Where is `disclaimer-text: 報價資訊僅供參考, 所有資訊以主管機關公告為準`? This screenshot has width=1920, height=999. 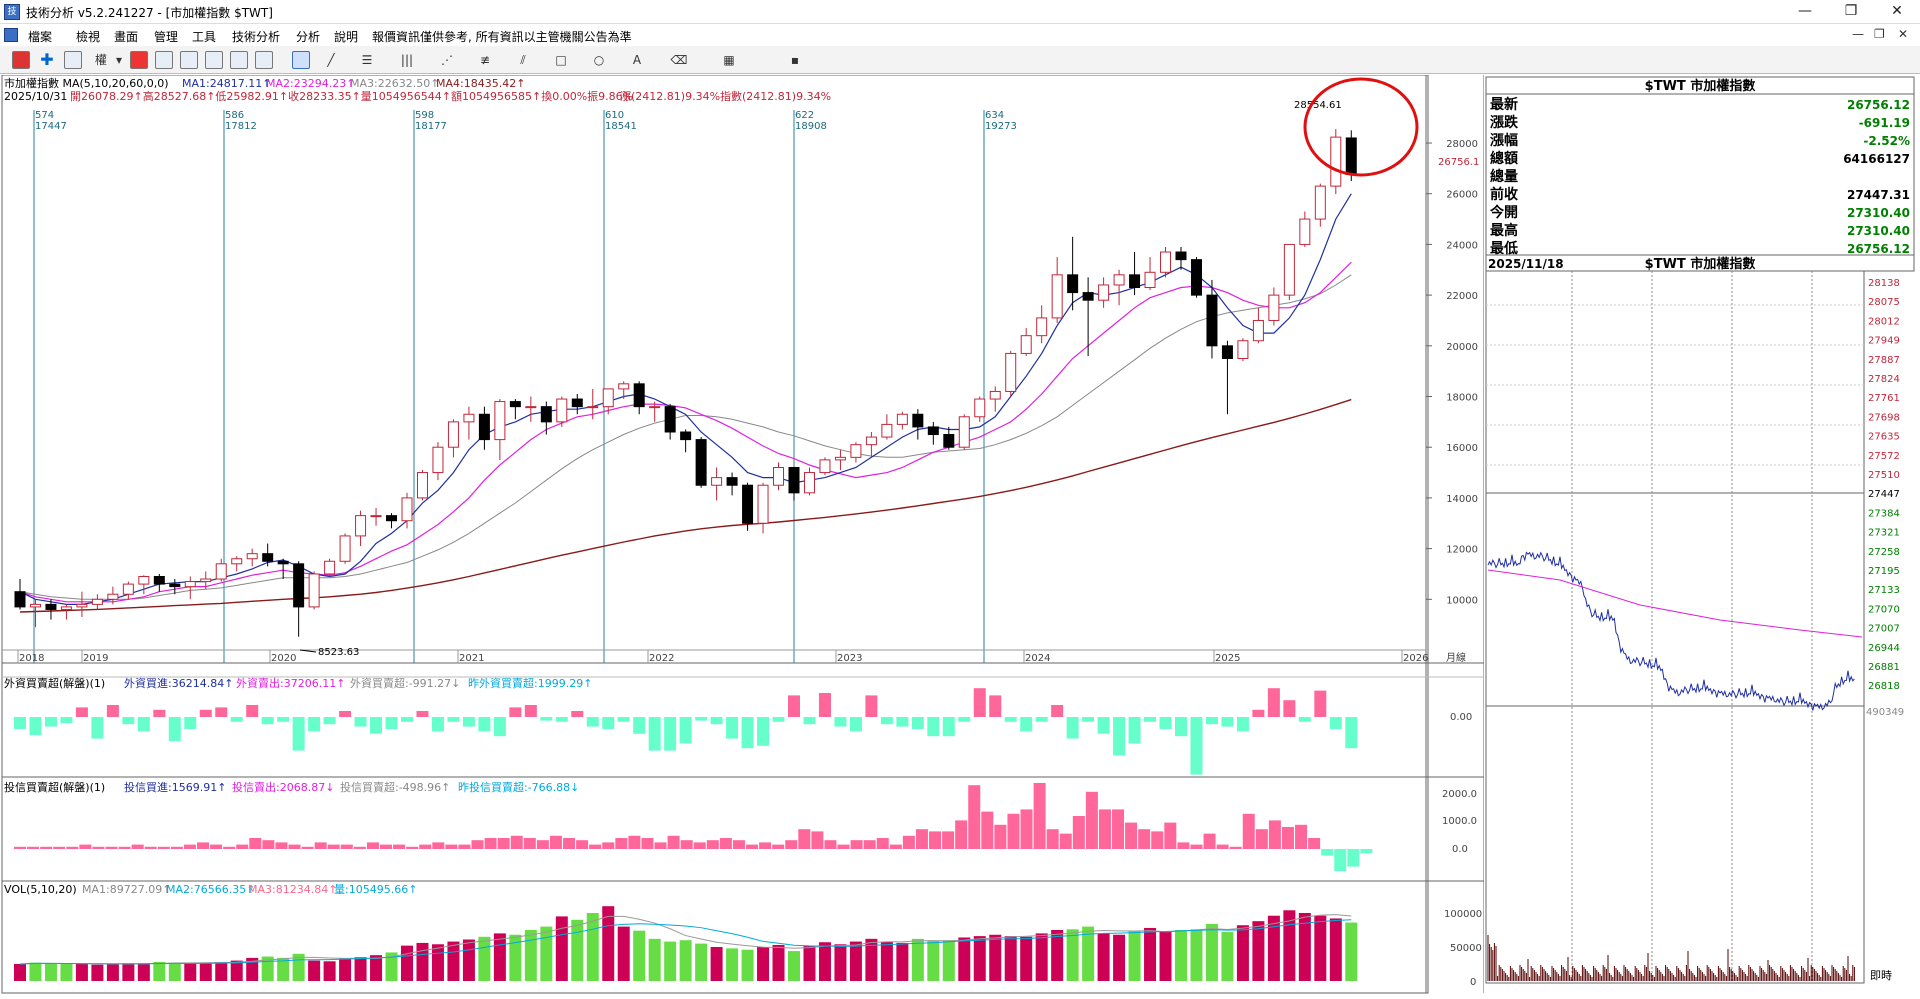 disclaimer-text: 報價資訊僅供參考, 所有資訊以主管機關公告為準 is located at coordinates (502, 37).